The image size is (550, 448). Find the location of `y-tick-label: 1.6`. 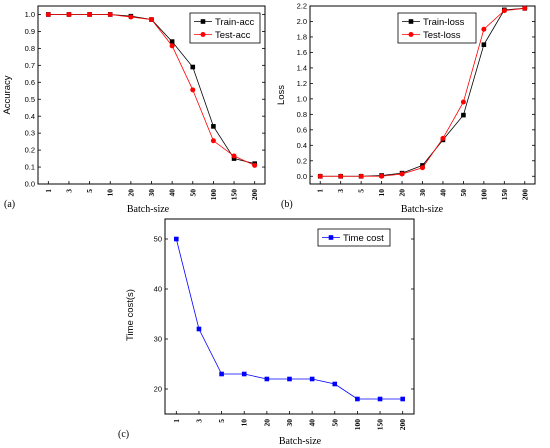

y-tick-label: 1.6 is located at coordinates (302, 52).